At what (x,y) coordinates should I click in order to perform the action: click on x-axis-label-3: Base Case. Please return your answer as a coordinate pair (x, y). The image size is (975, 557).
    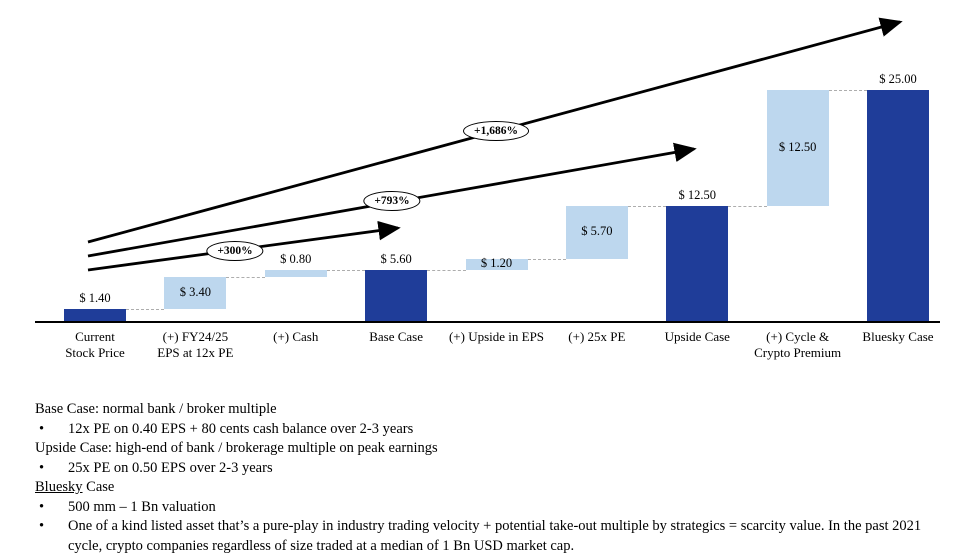
    Looking at the image, I should click on (396, 336).